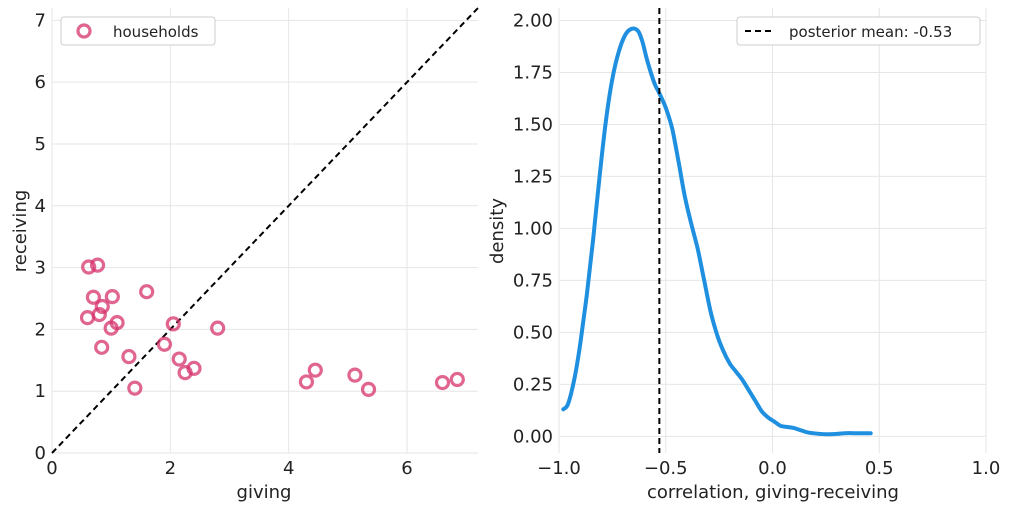  I want to click on right-y-tick-label: 1.00, so click(533, 228).